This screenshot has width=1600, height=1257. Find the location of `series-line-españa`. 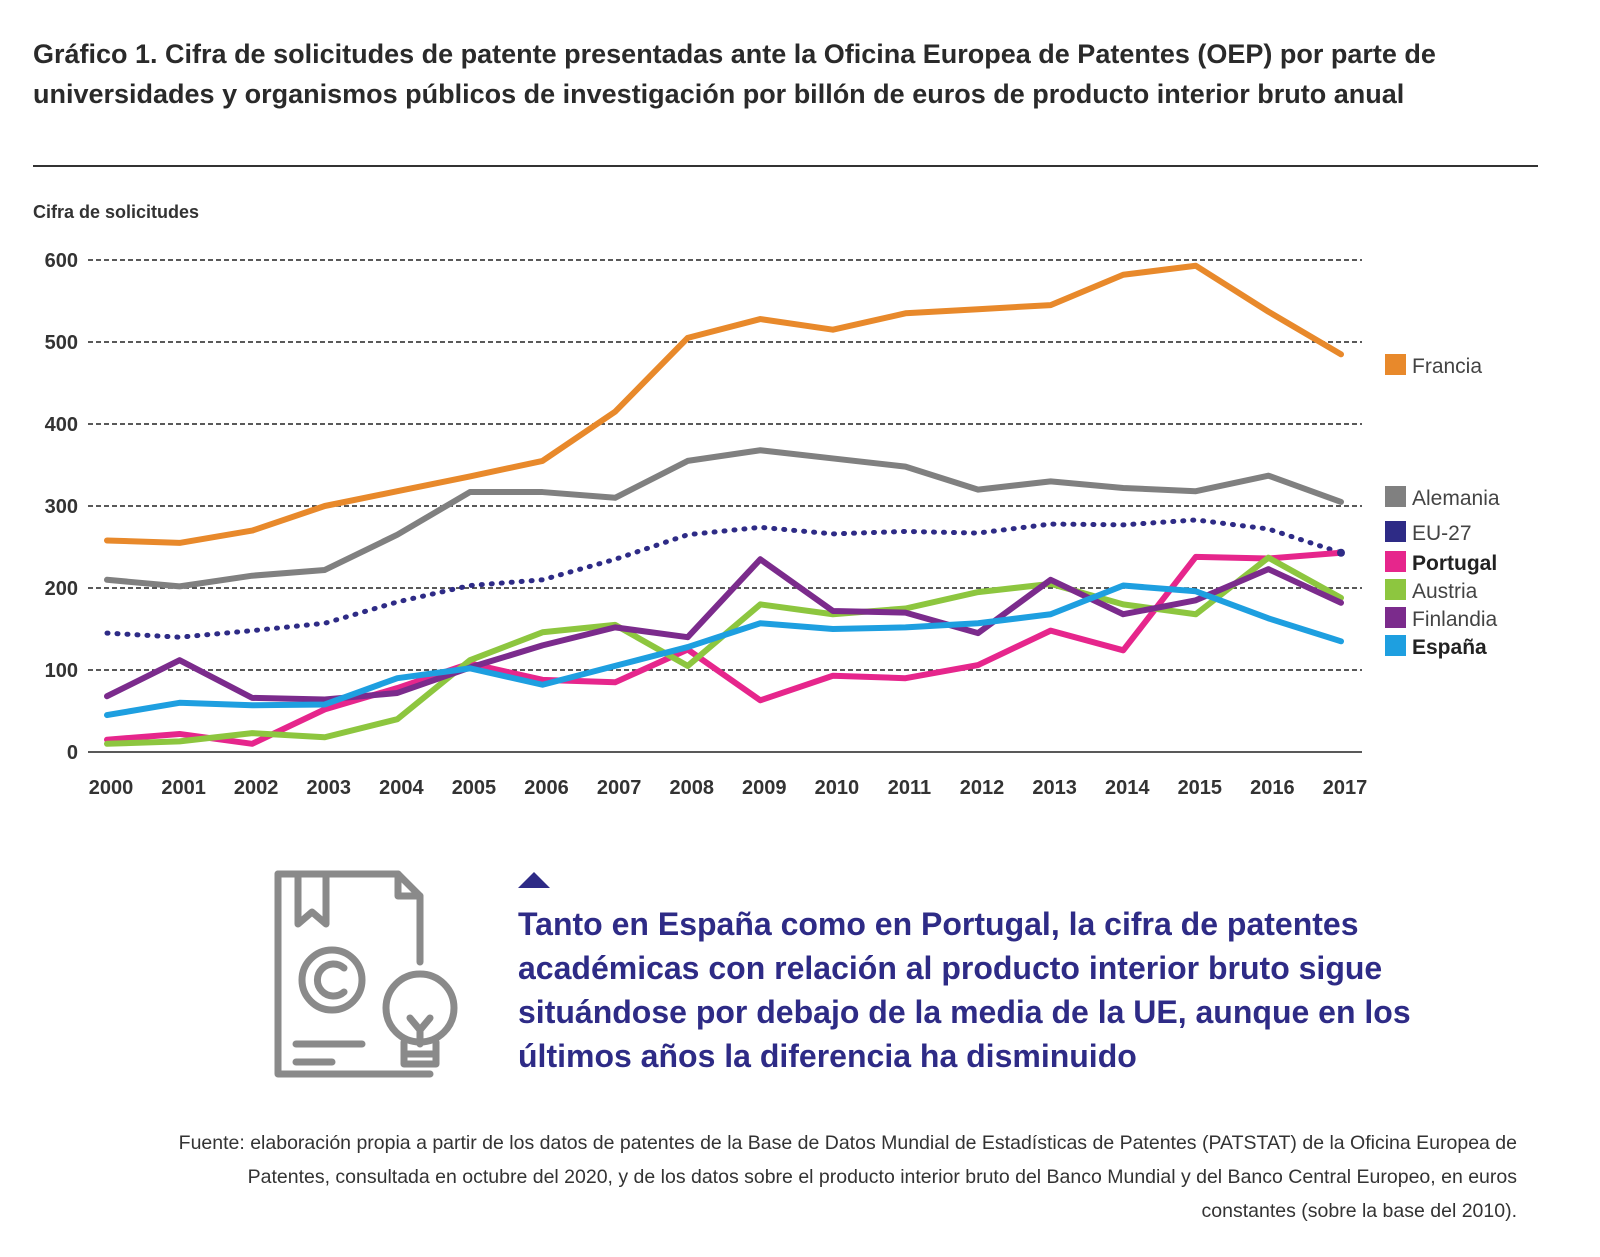

series-line-españa is located at coordinates (724, 650).